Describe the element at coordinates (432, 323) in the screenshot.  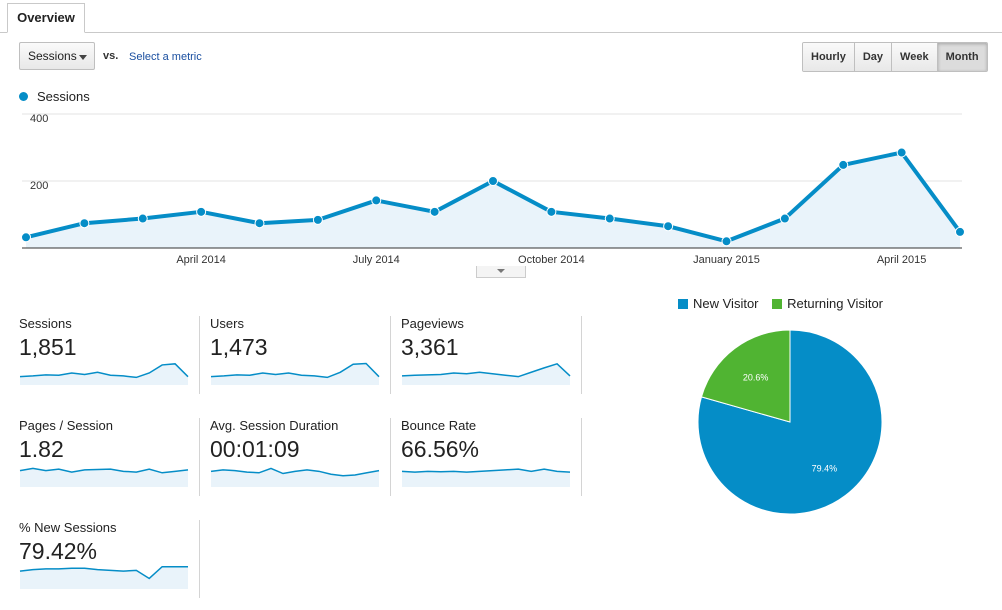
I see `metric-label: Pageviews` at that location.